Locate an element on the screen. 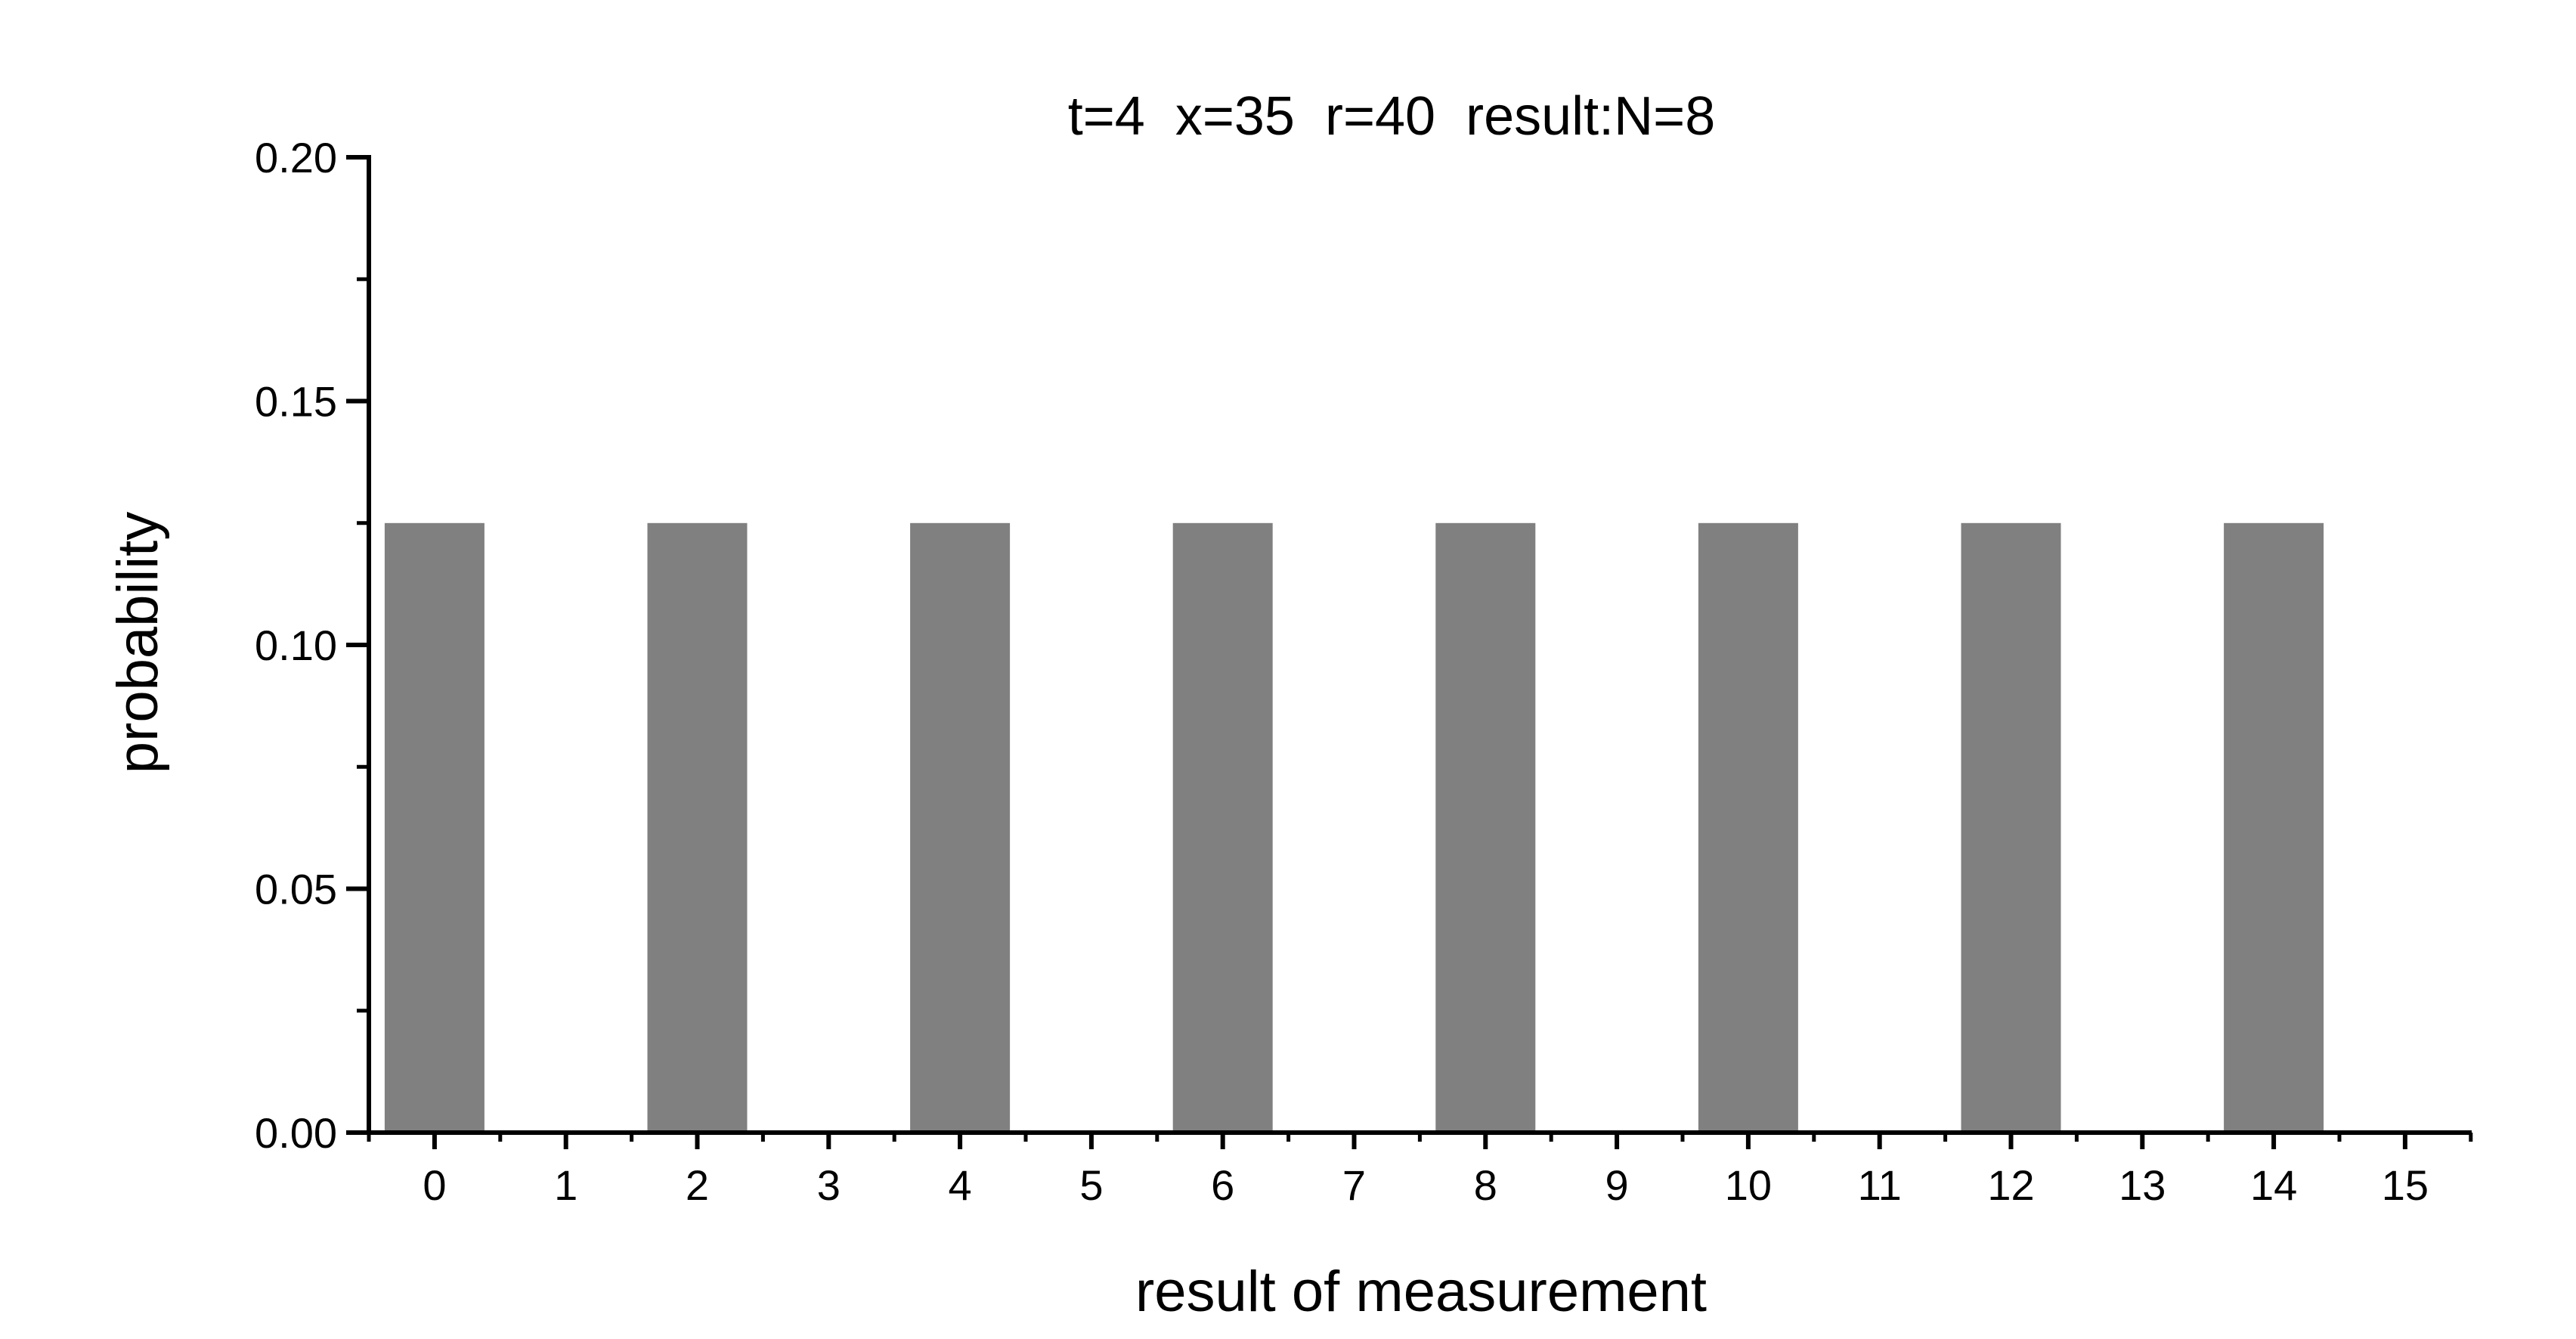 The width and height of the screenshot is (2576, 1339). x-tick-label: 4 is located at coordinates (960, 1185).